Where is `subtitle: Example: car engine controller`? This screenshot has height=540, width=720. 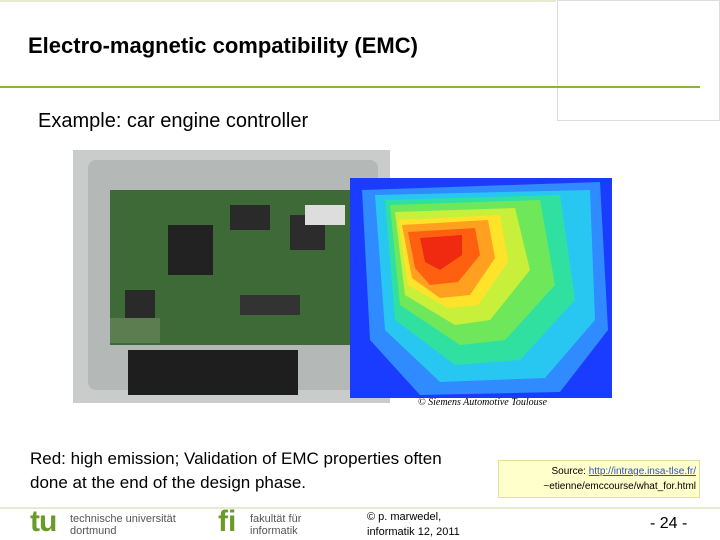 subtitle: Example: car engine controller is located at coordinates (173, 121).